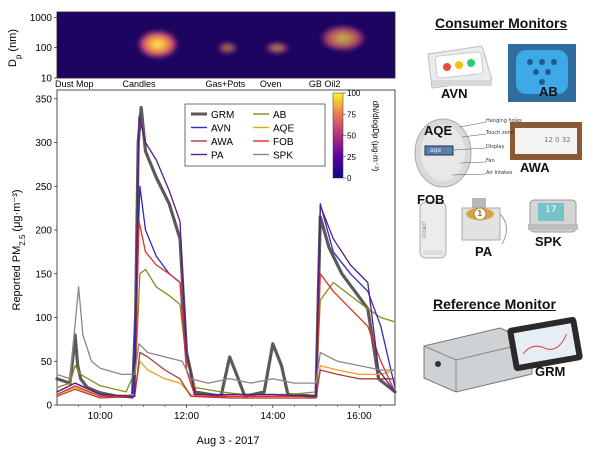 This screenshot has height=450, width=600. I want to click on heatmap-y-label: Dp(nm), so click(15, 48).